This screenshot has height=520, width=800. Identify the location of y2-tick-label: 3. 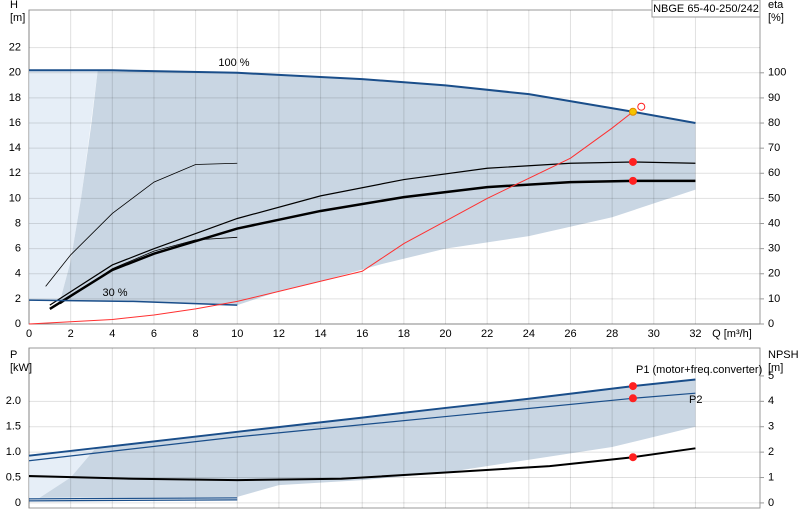
(771, 427).